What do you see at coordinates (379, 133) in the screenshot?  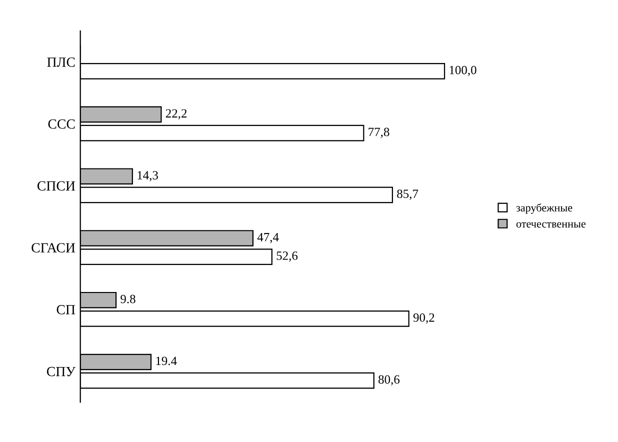 I see `data-label: 77,8` at bounding box center [379, 133].